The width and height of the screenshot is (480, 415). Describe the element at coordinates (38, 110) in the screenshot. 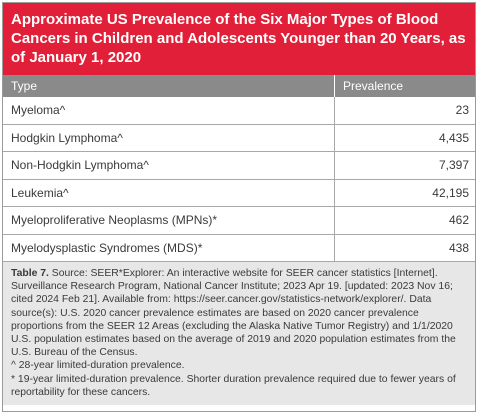

I see `row-type: Myeloma^` at that location.